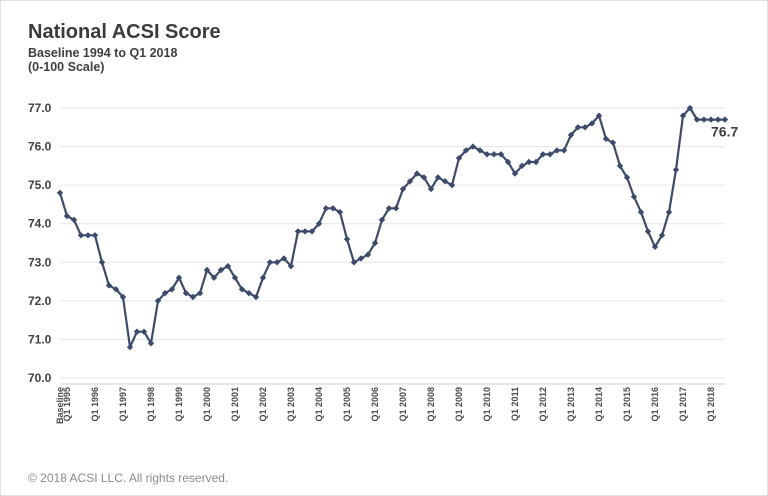 This screenshot has width=768, height=496. What do you see at coordinates (40, 262) in the screenshot?
I see `y-tick-label: 73.0` at bounding box center [40, 262].